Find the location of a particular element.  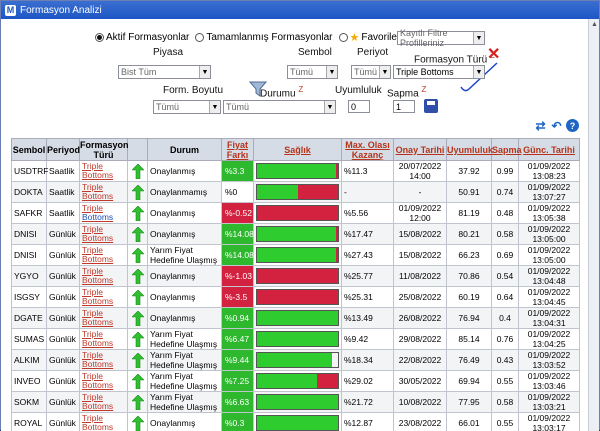

health-bar is located at coordinates (297, 276).